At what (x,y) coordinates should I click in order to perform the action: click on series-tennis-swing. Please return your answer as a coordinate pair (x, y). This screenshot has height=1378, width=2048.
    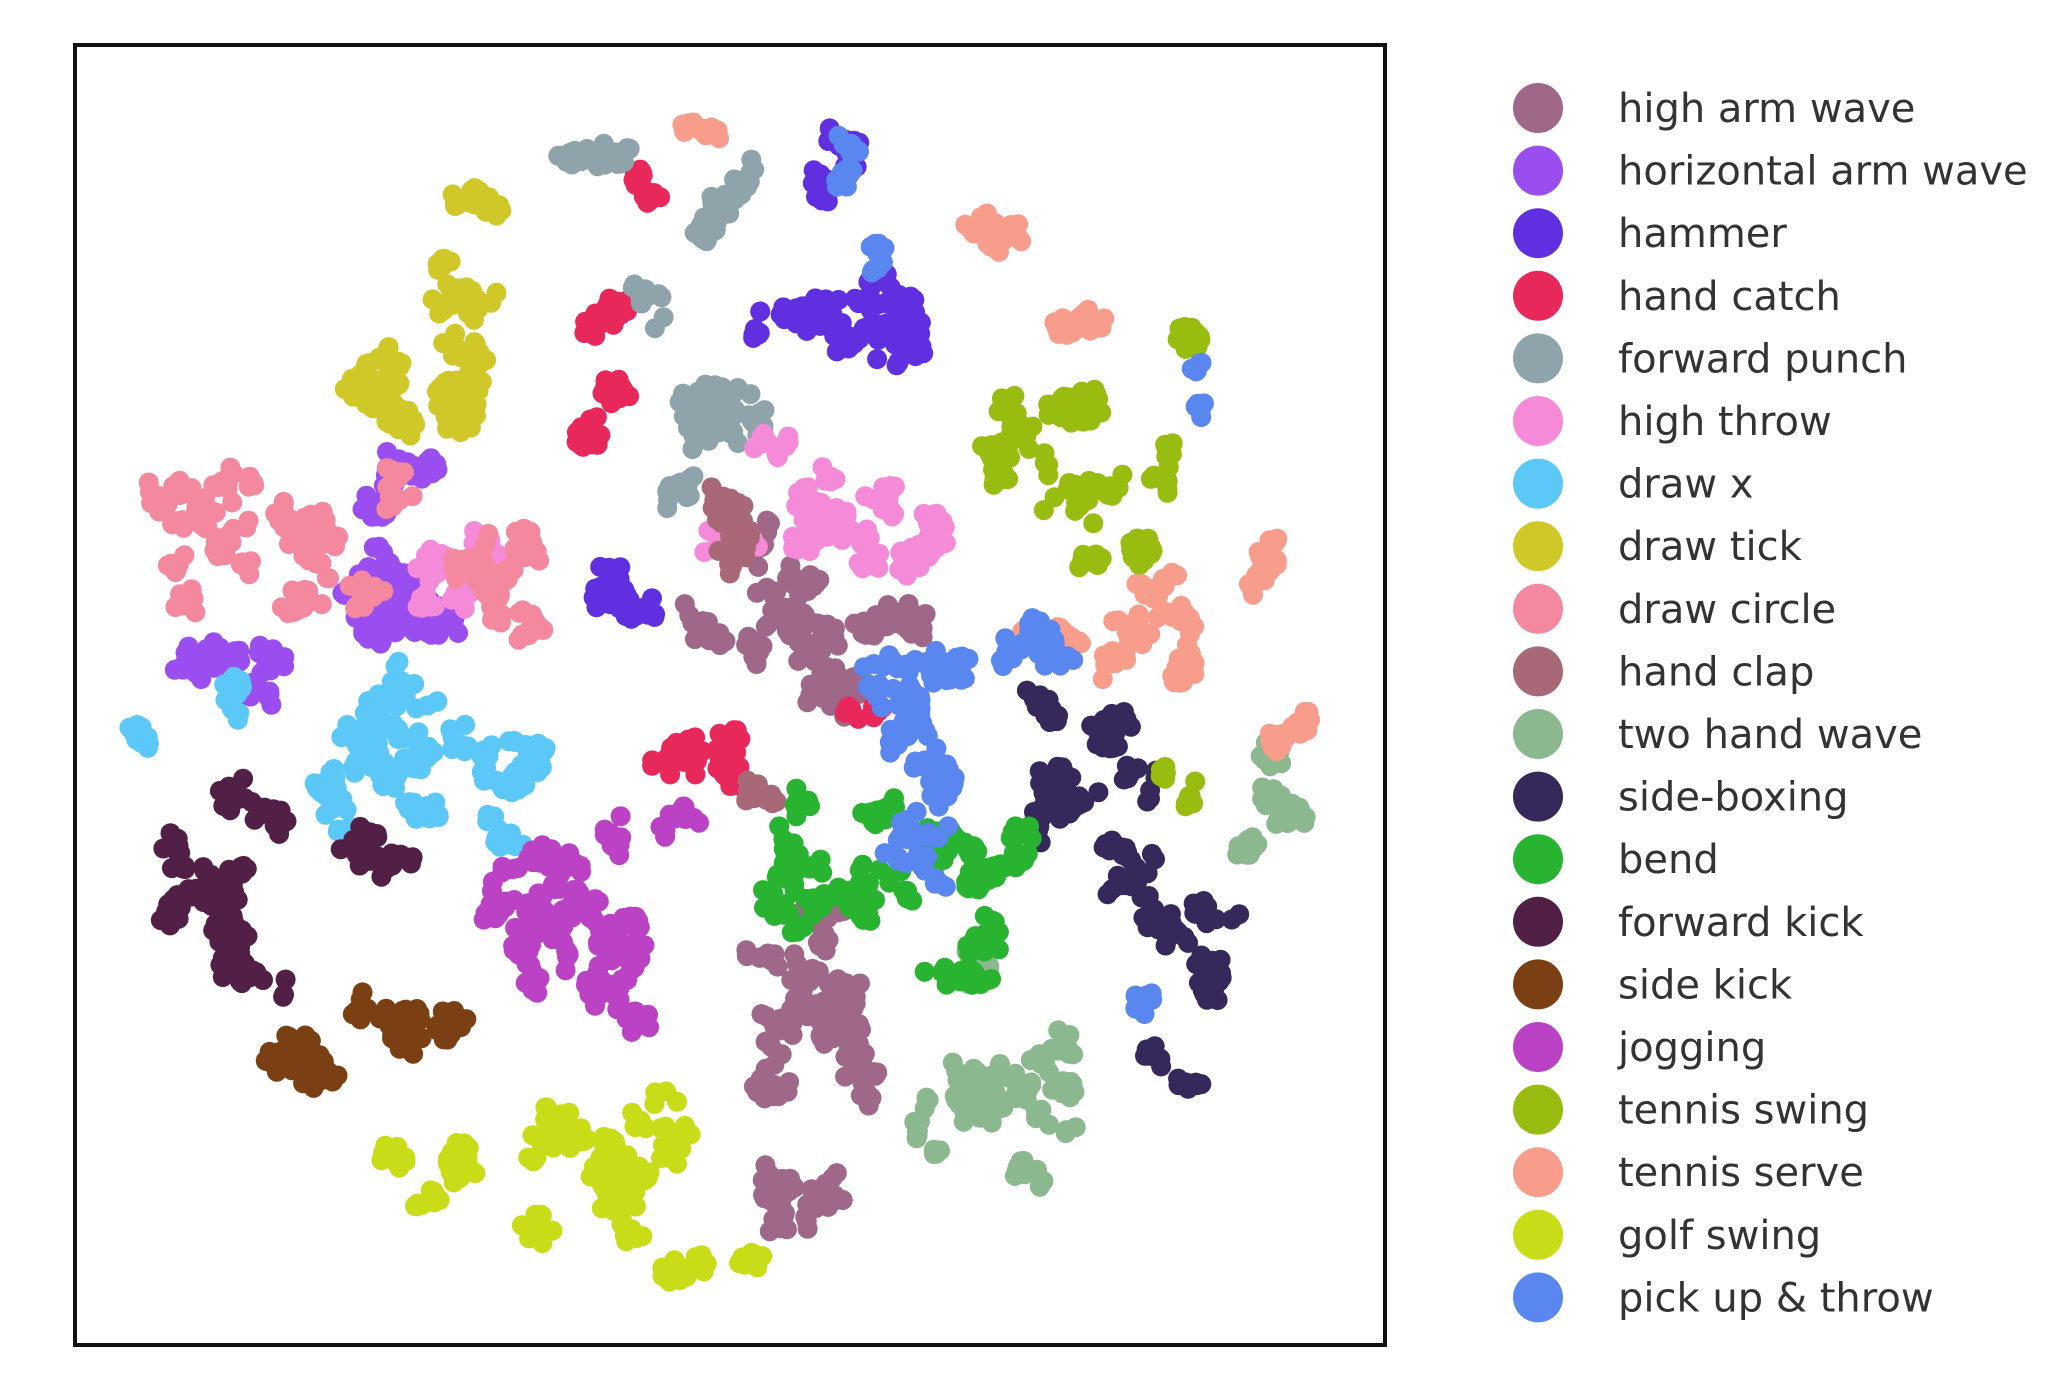
    Looking at the image, I should click on (1091, 567).